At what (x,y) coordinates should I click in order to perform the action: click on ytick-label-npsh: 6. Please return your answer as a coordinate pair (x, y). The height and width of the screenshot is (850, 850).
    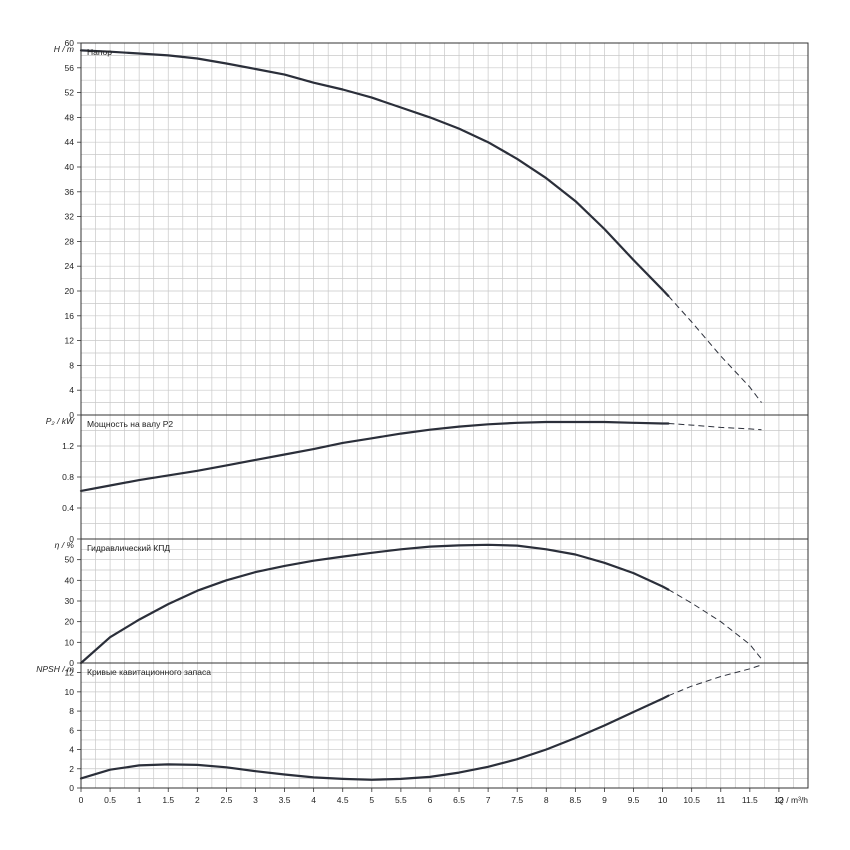
    Looking at the image, I should click on (71, 730).